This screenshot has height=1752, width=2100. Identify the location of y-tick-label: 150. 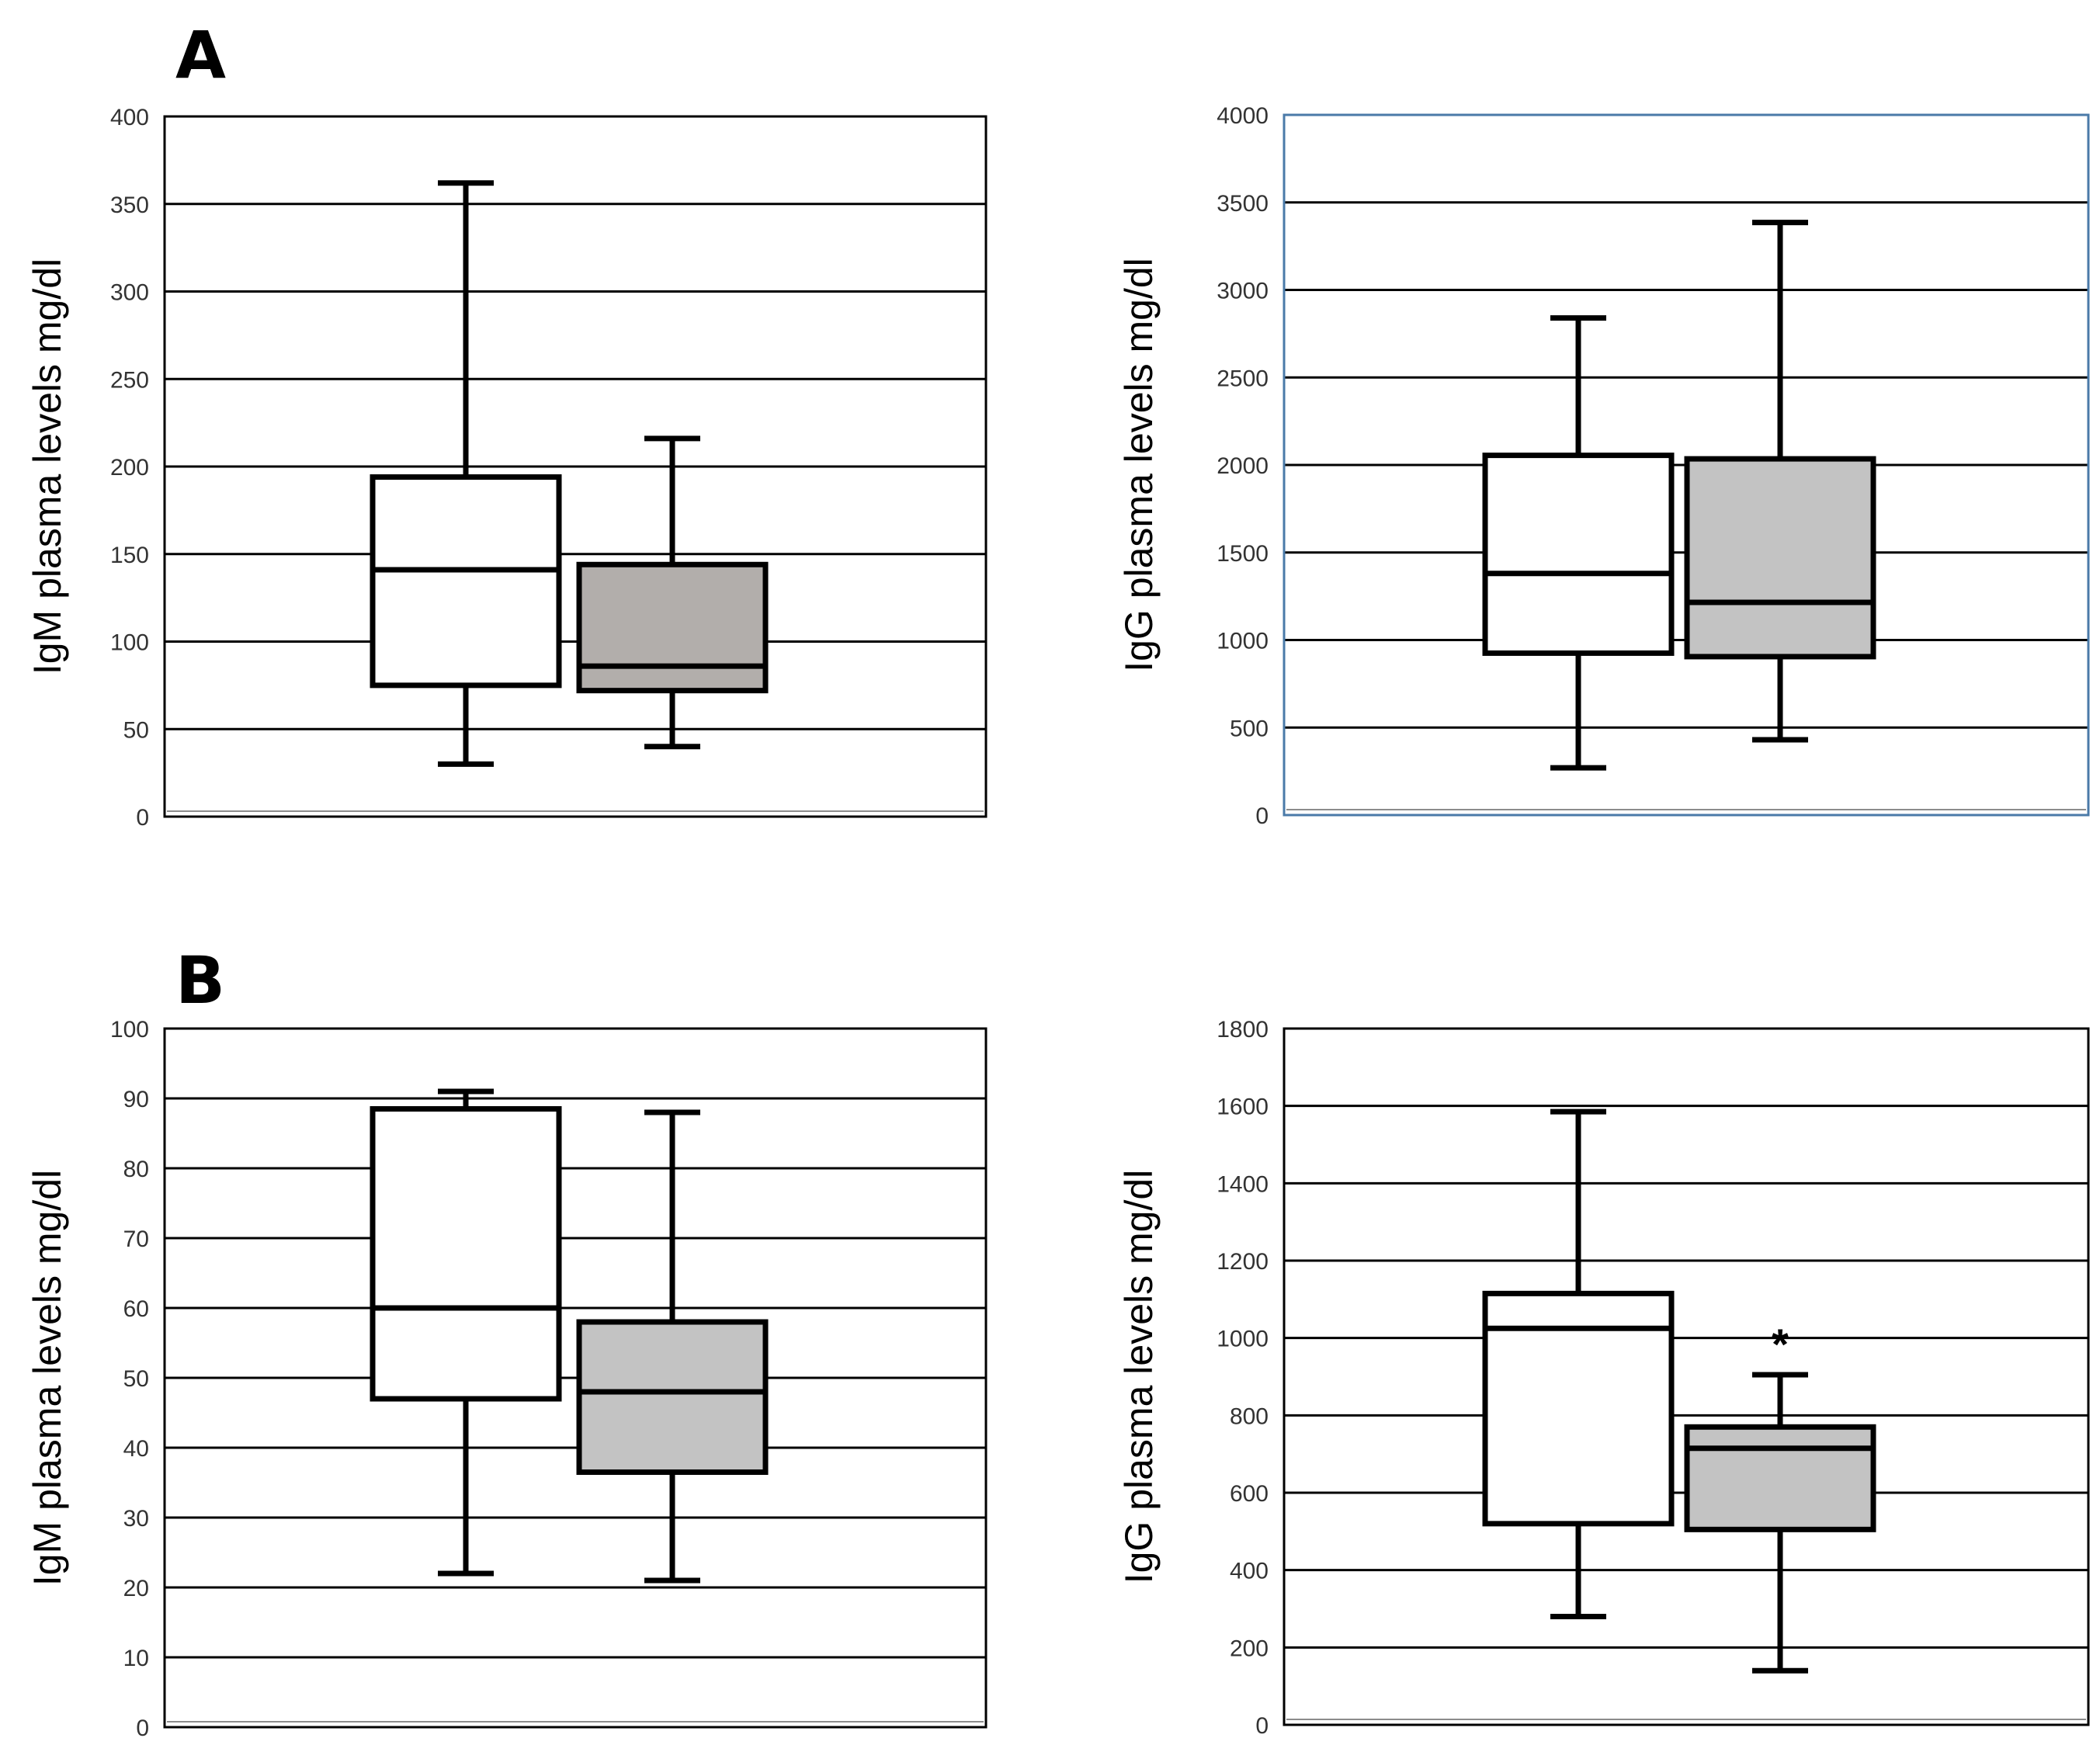
(129, 555).